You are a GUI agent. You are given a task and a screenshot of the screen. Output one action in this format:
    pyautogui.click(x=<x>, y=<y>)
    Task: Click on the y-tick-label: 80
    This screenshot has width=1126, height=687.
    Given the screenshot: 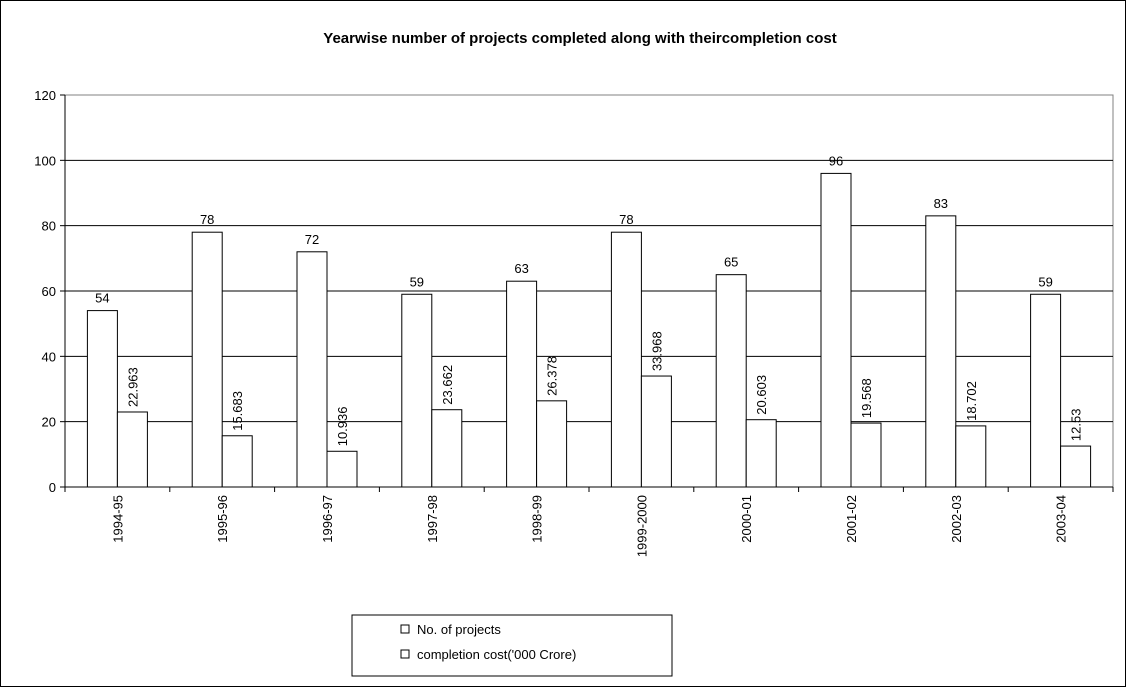 What is the action you would take?
    pyautogui.click(x=49, y=226)
    